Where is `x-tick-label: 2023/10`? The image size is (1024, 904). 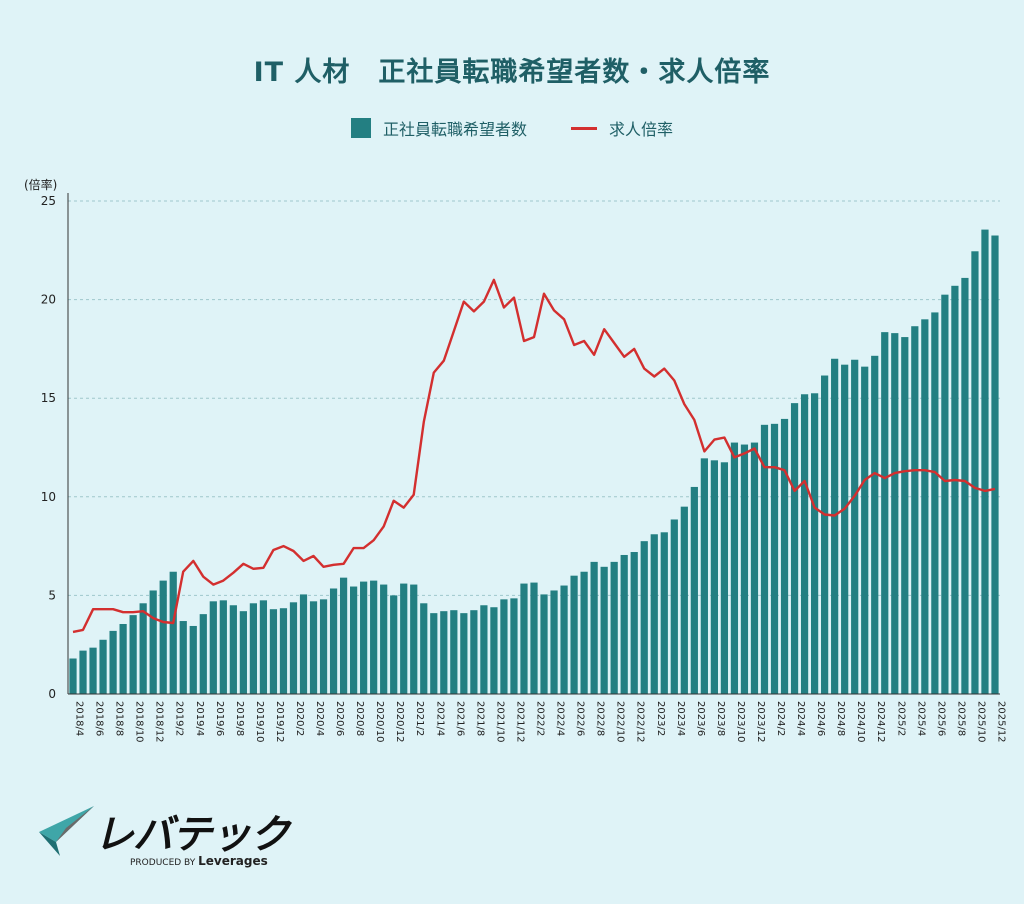
x-tick-label: 2023/10 is located at coordinates (740, 722).